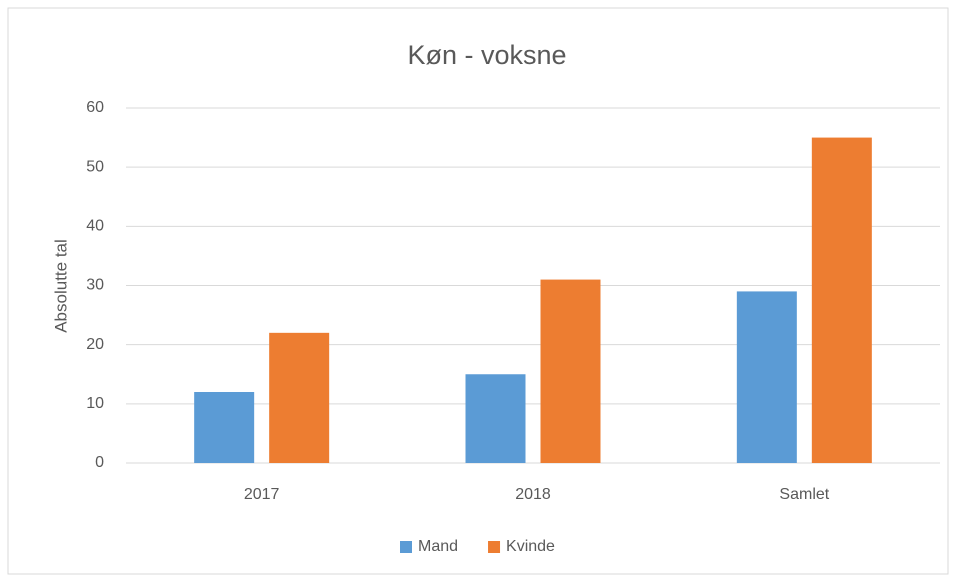 The image size is (955, 579). I want to click on y-tick-label: 30, so click(95, 285).